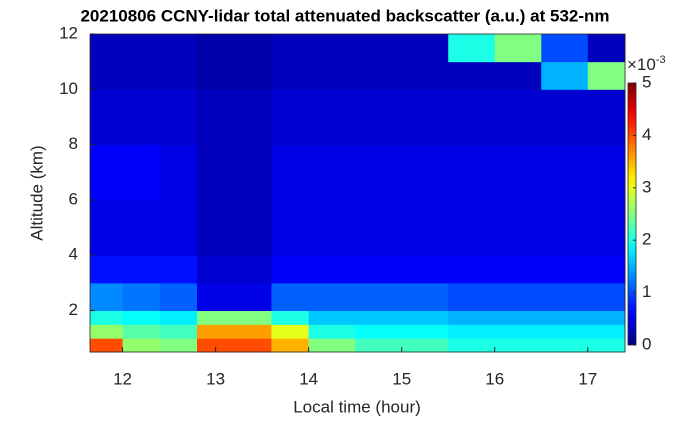 The height and width of the screenshot is (425, 690). I want to click on x-axis-label: Local time (hour), so click(357, 406).